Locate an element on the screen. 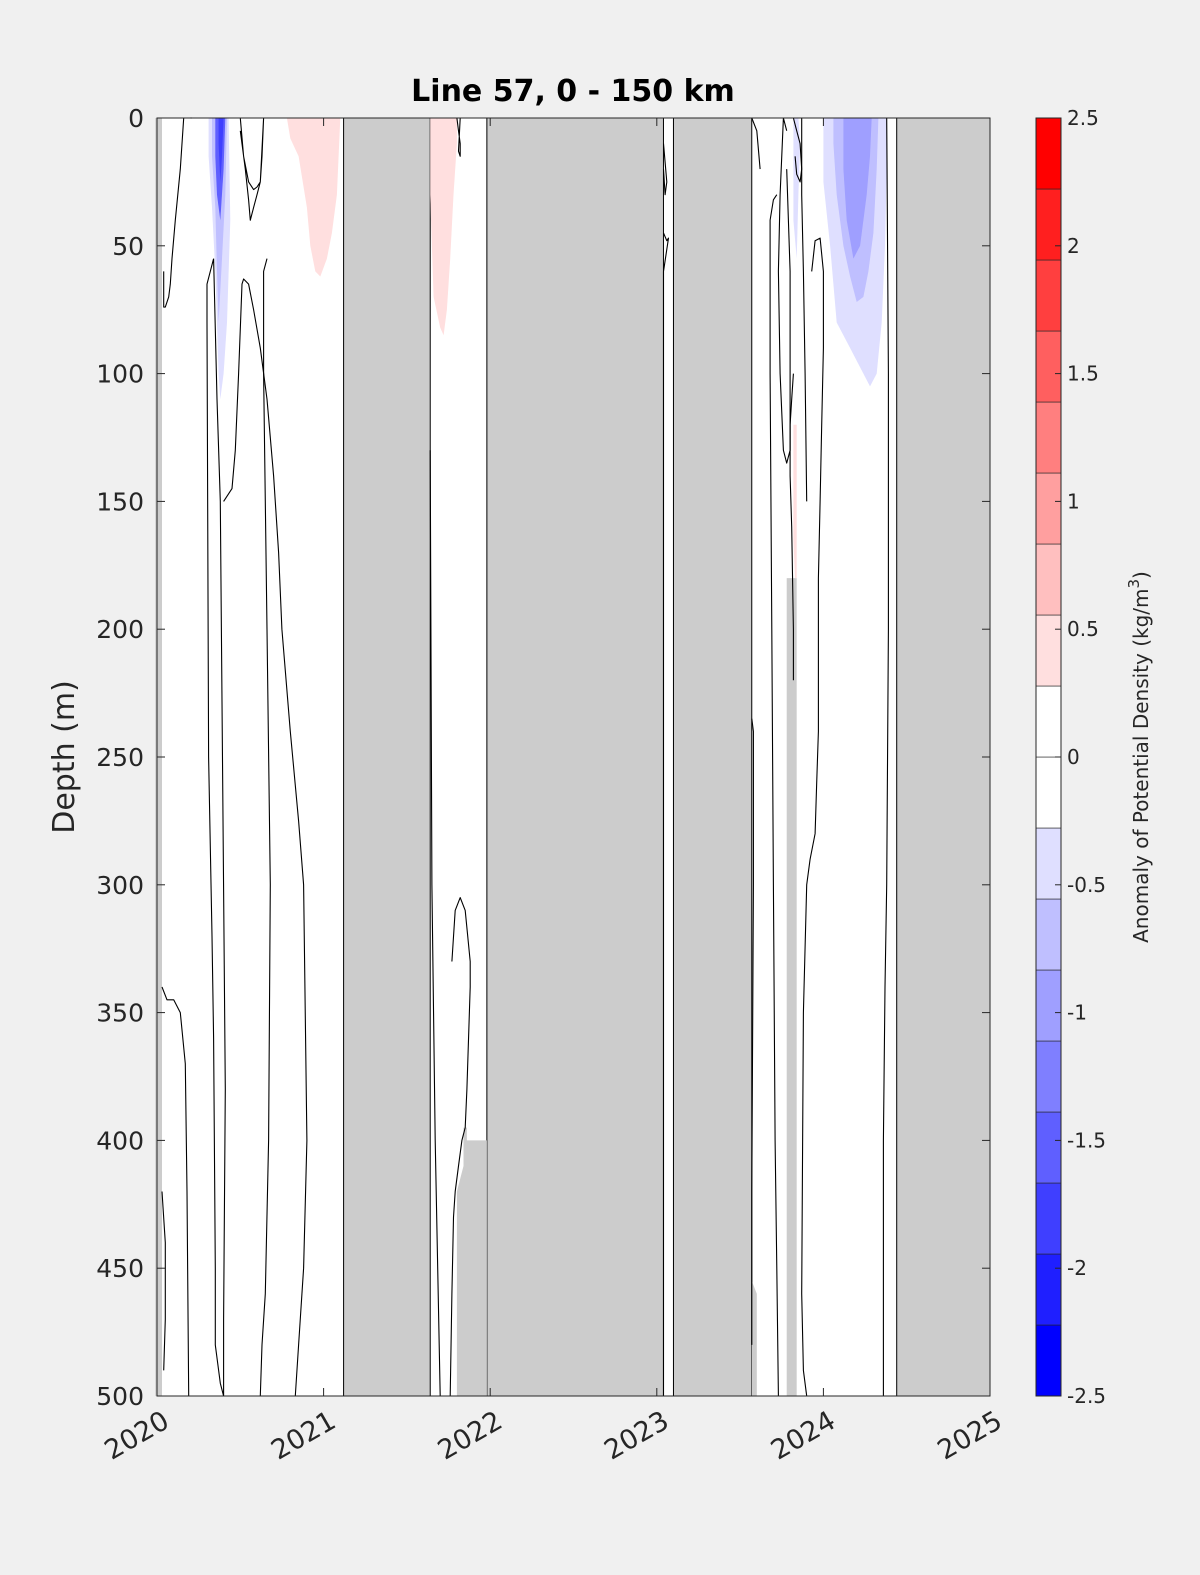 The image size is (1200, 1575). y-tick-label: 100 is located at coordinates (120, 374).